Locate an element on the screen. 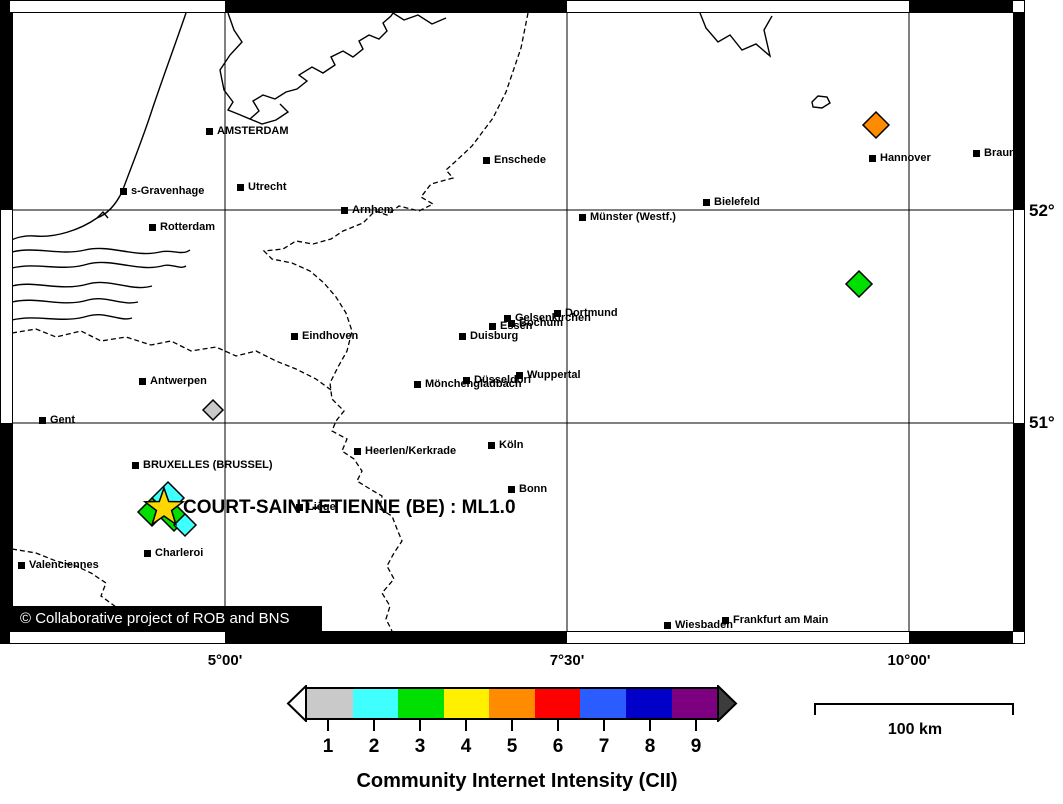  city-label: s-Gravenhage is located at coordinates (168, 191).